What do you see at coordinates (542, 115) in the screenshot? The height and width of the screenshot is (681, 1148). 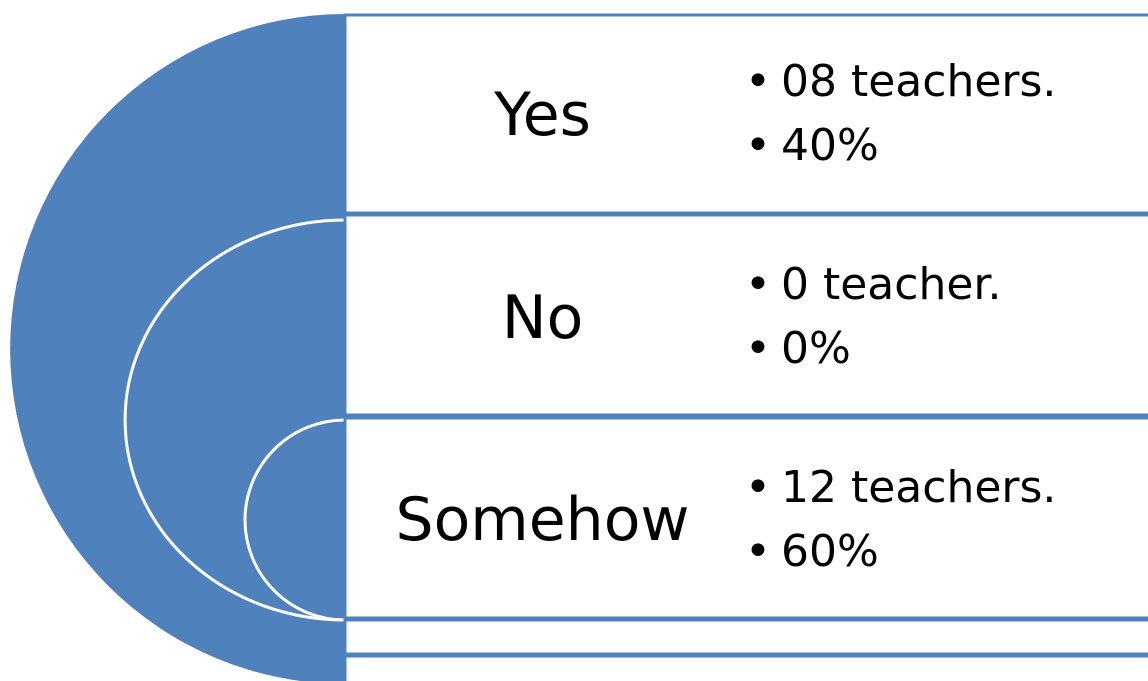 I see `row-label-yes: Yes` at bounding box center [542, 115].